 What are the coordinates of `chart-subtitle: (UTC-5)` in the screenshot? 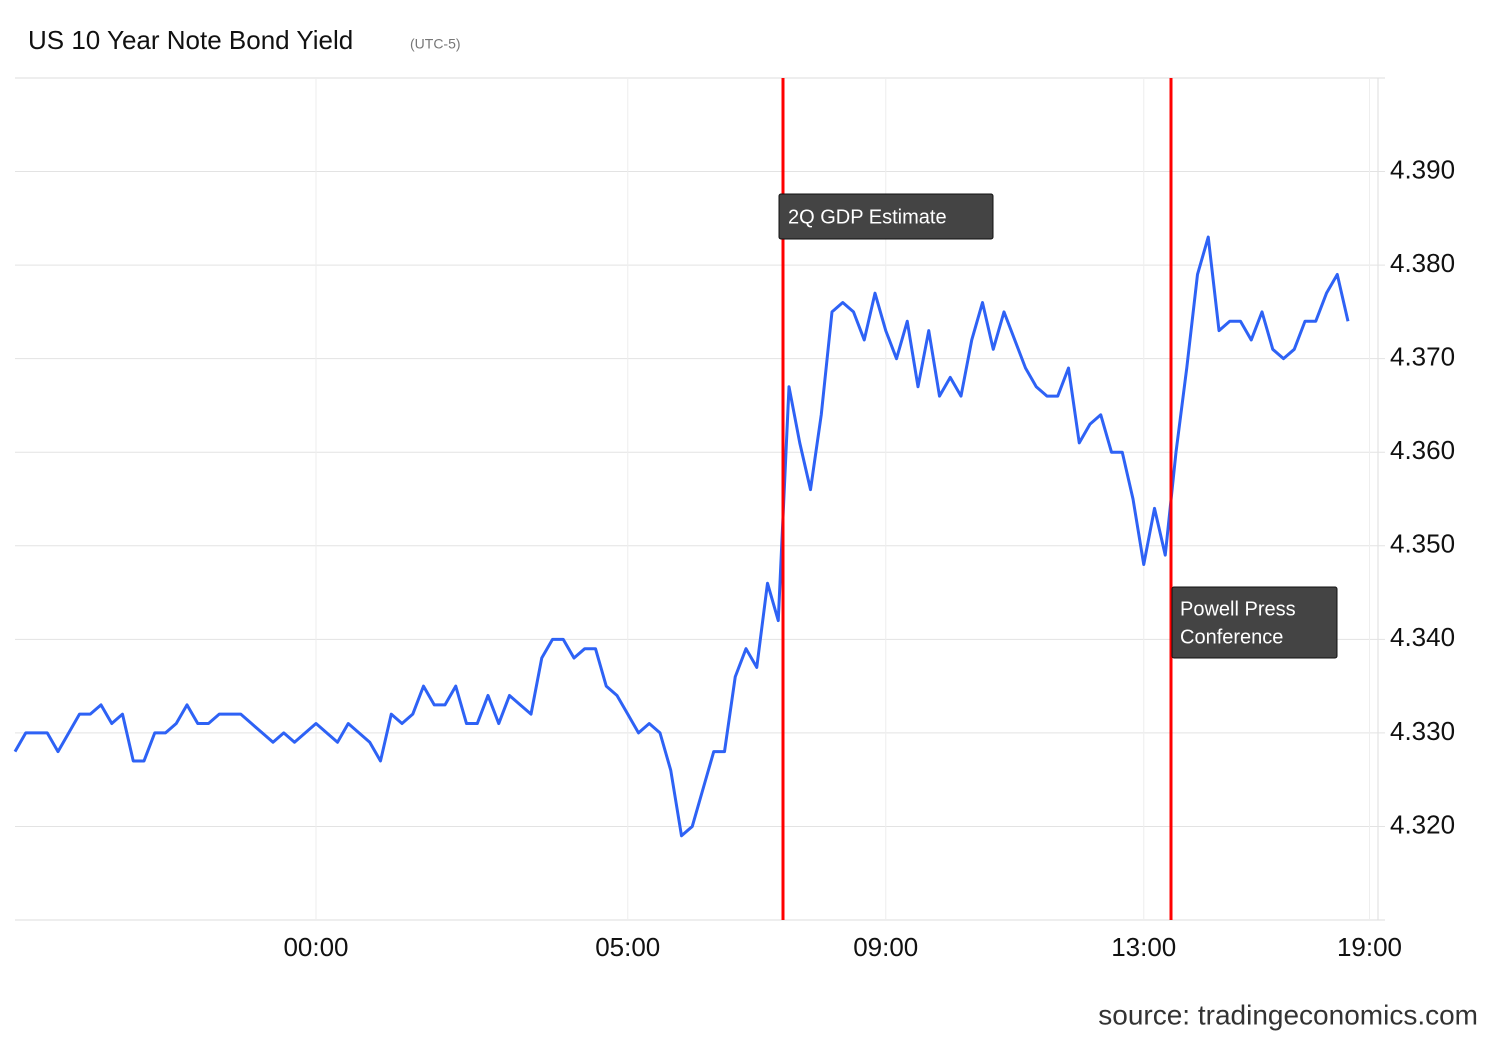 It's located at (435, 44).